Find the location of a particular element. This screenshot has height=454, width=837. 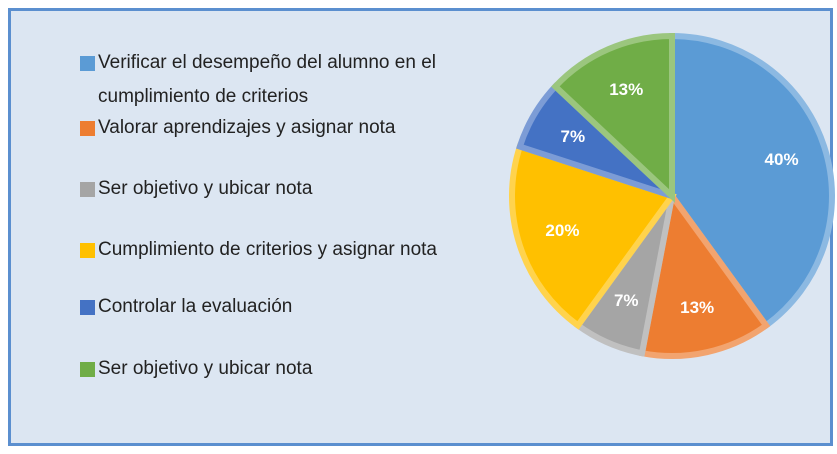

data-label: 20% is located at coordinates (562, 230).